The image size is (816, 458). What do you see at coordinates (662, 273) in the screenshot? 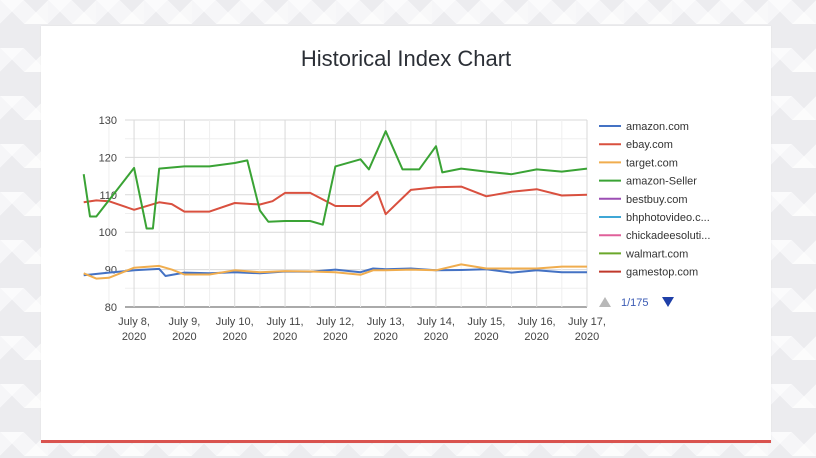
I see `legend-label: gamestop.com` at bounding box center [662, 273].